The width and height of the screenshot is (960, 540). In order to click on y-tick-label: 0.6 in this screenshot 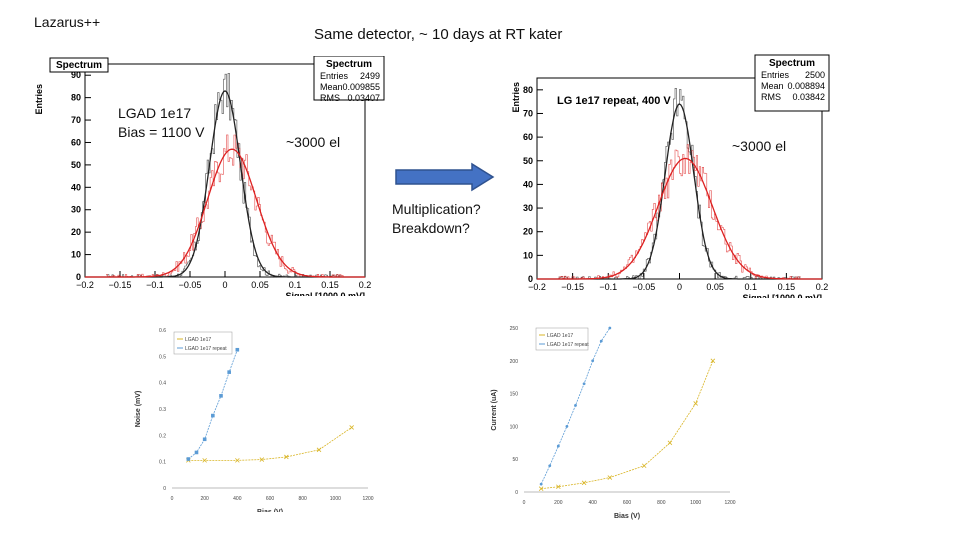, I will do `click(162, 331)`.